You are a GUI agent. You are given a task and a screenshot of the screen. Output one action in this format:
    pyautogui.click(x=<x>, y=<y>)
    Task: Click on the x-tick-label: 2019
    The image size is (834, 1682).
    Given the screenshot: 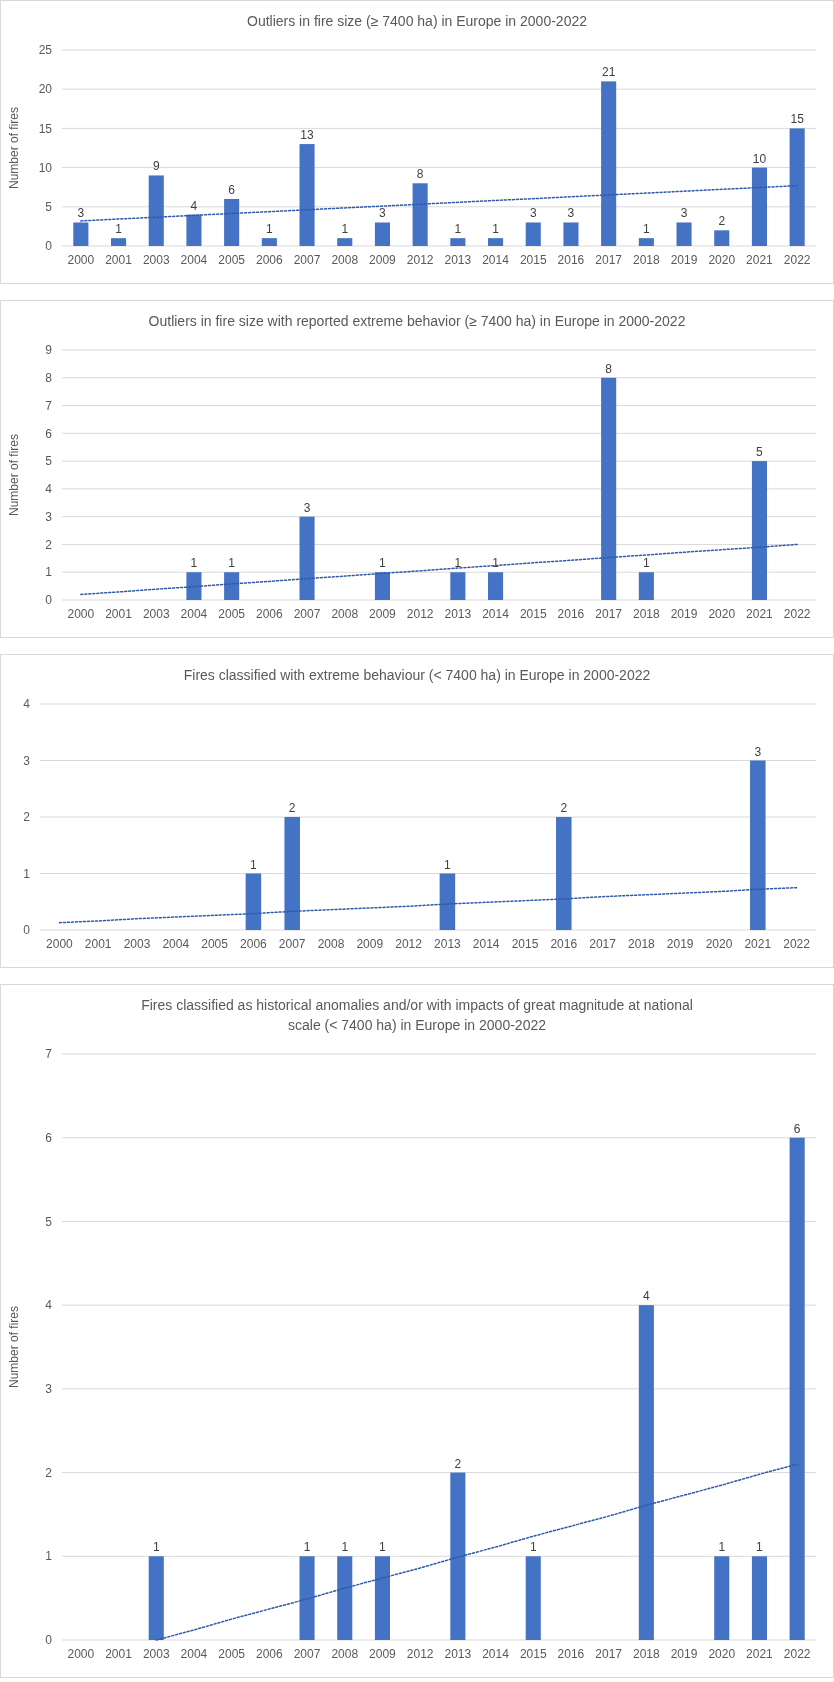 What is the action you would take?
    pyautogui.click(x=684, y=614)
    